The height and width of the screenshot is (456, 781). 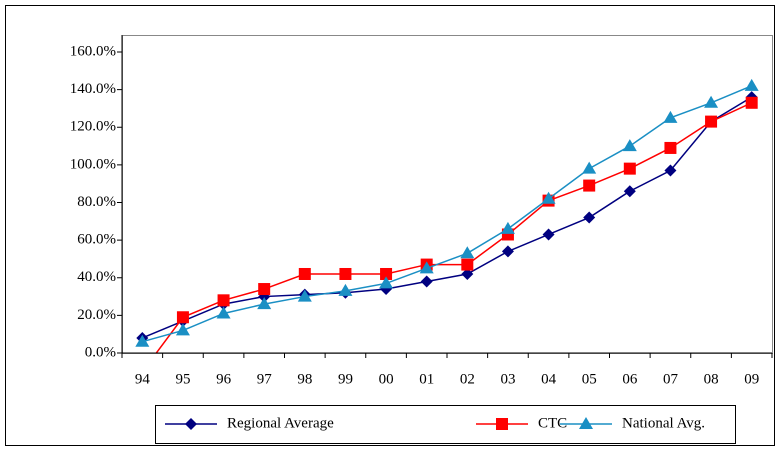 I want to click on x-tick-label: 97, so click(x=265, y=379).